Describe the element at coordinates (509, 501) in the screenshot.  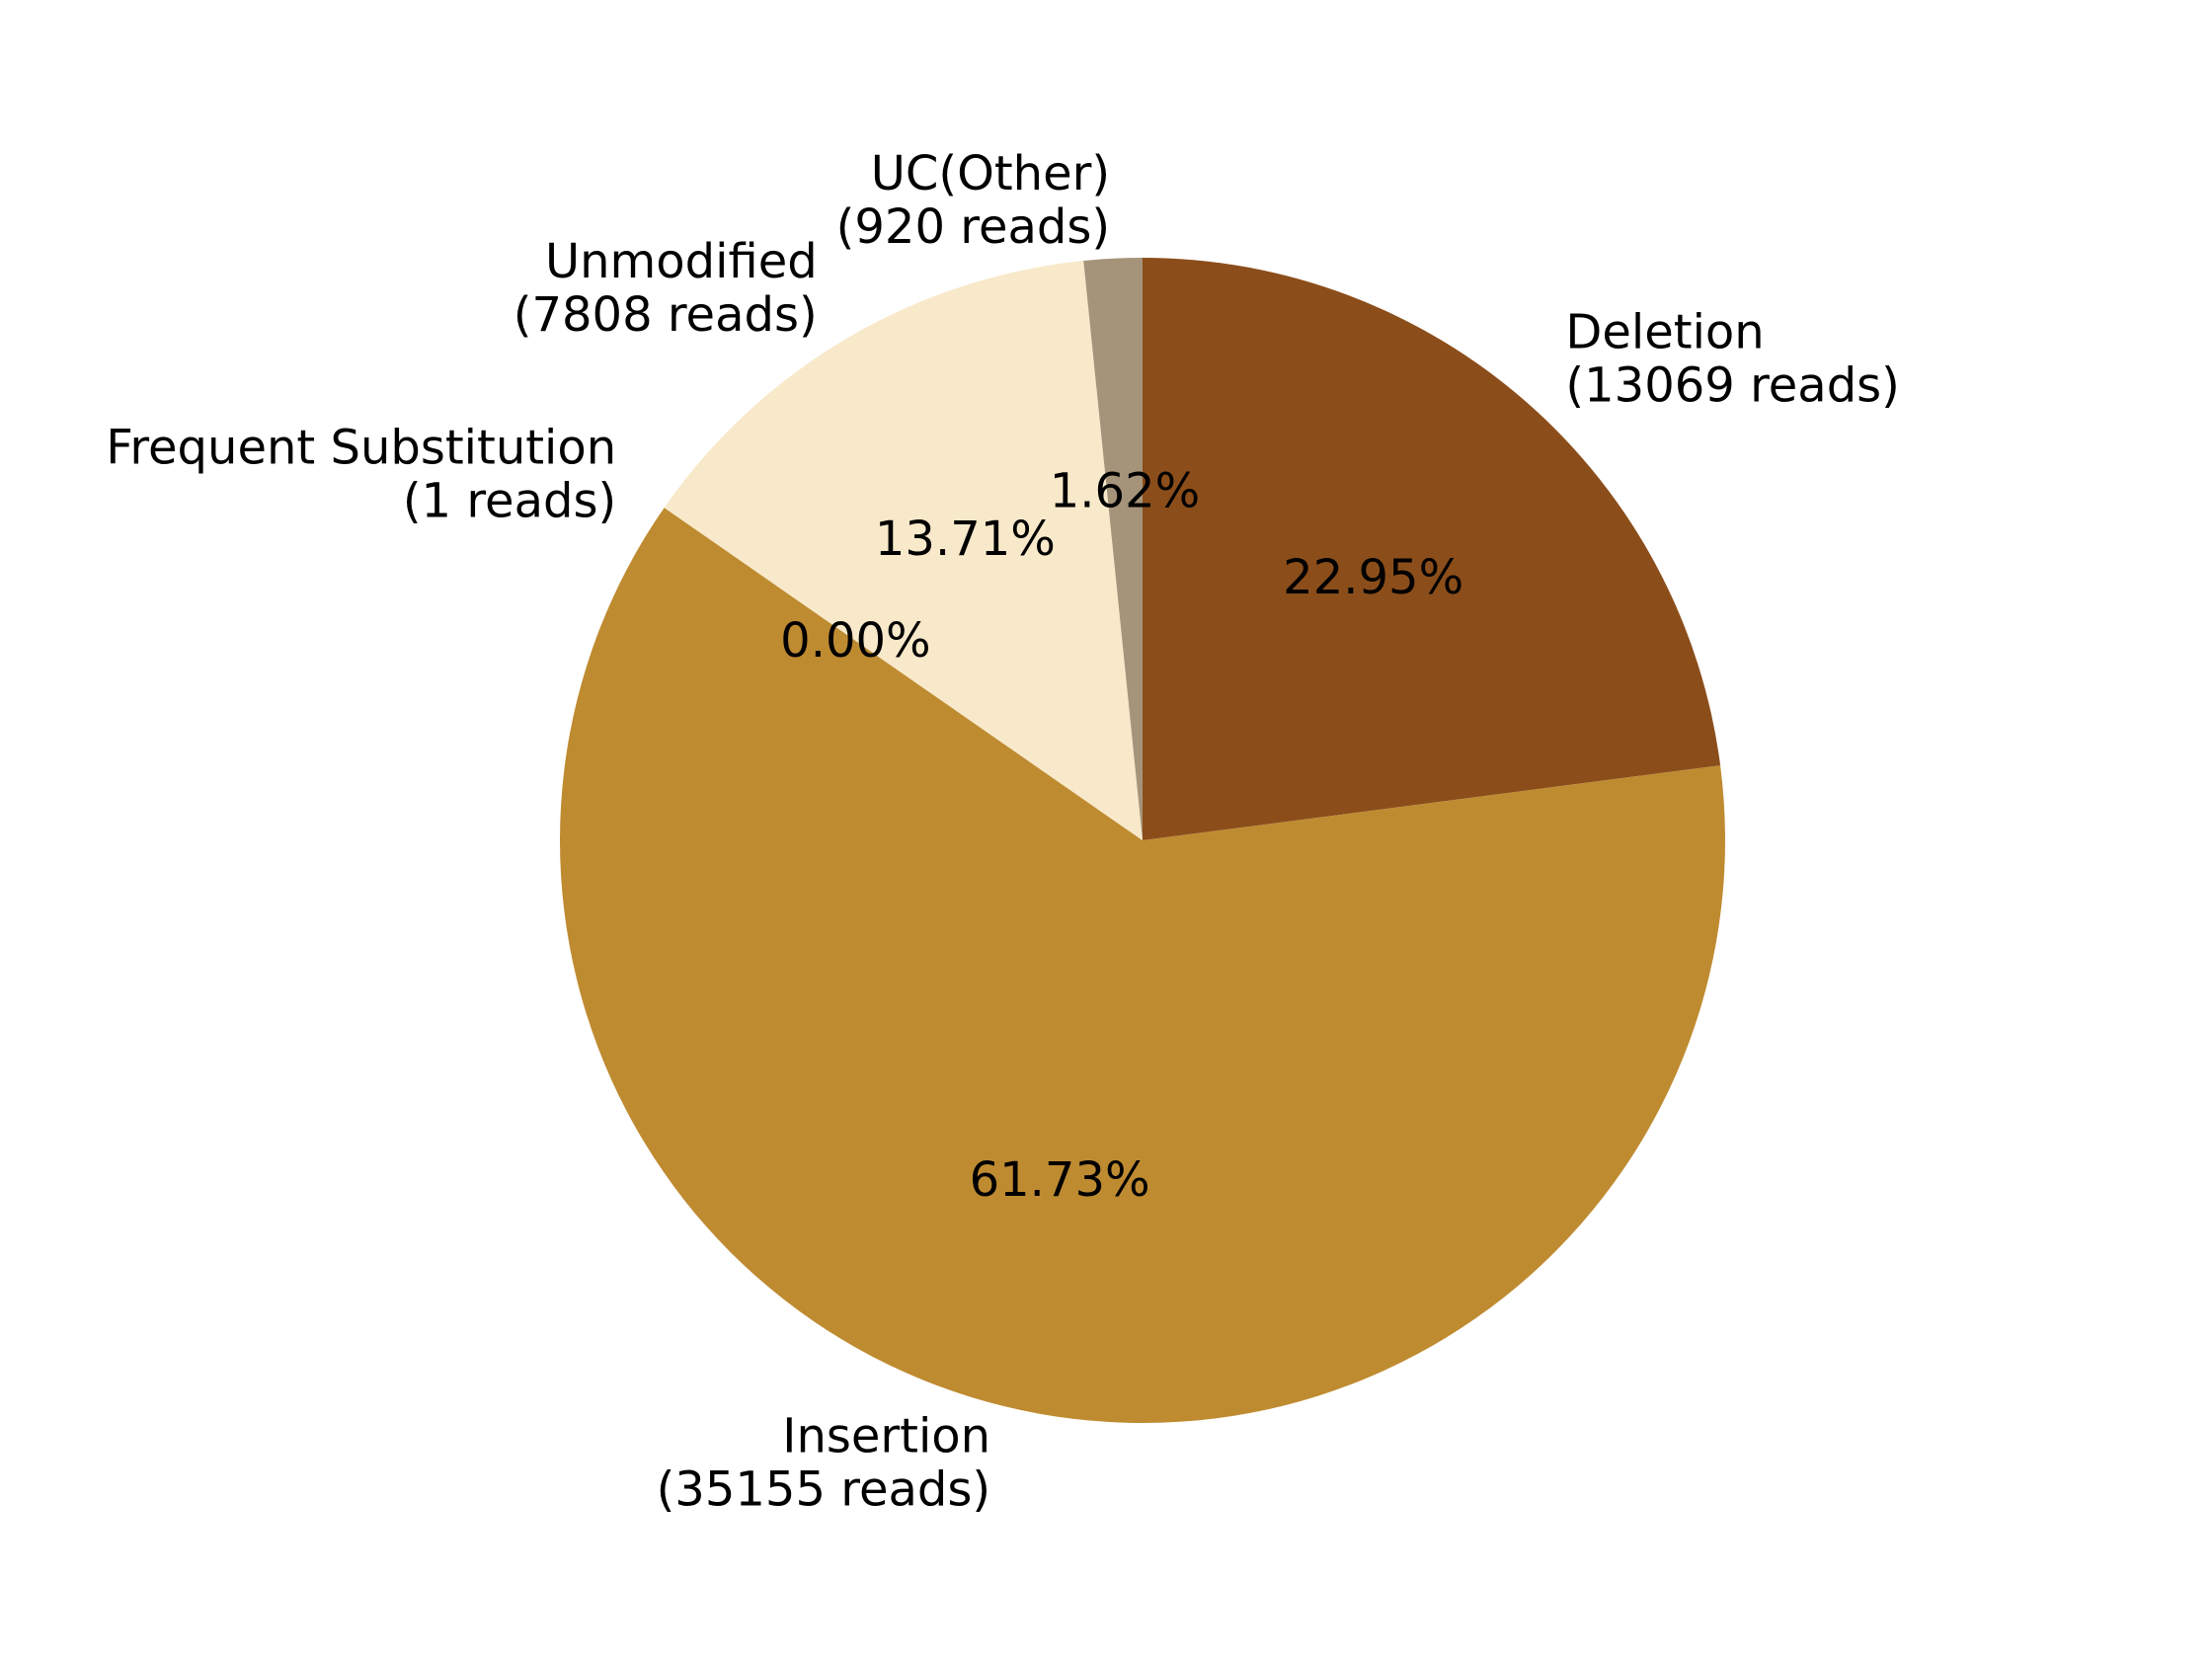
I see `category-reads: (1 reads)` at that location.